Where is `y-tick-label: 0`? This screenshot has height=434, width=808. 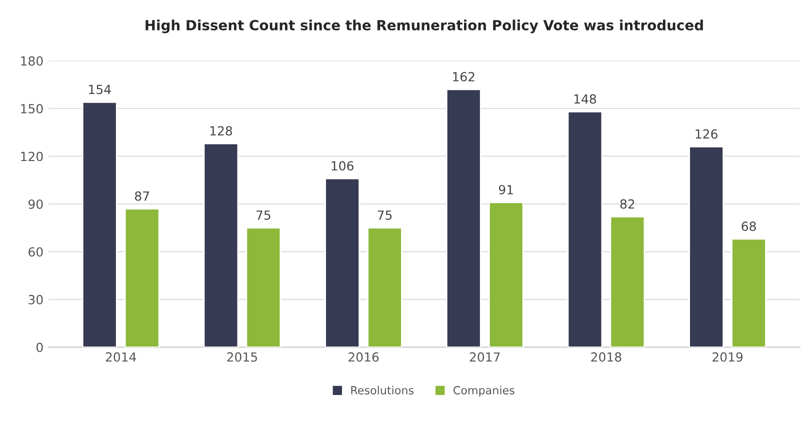
y-tick-label: 0 is located at coordinates (39, 347).